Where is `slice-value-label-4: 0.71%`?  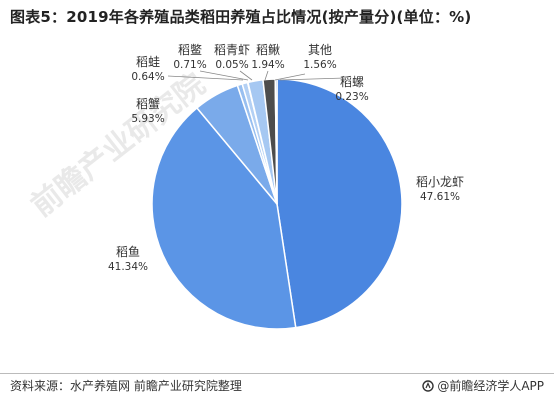 slice-value-label-4: 0.71% is located at coordinates (189, 65).